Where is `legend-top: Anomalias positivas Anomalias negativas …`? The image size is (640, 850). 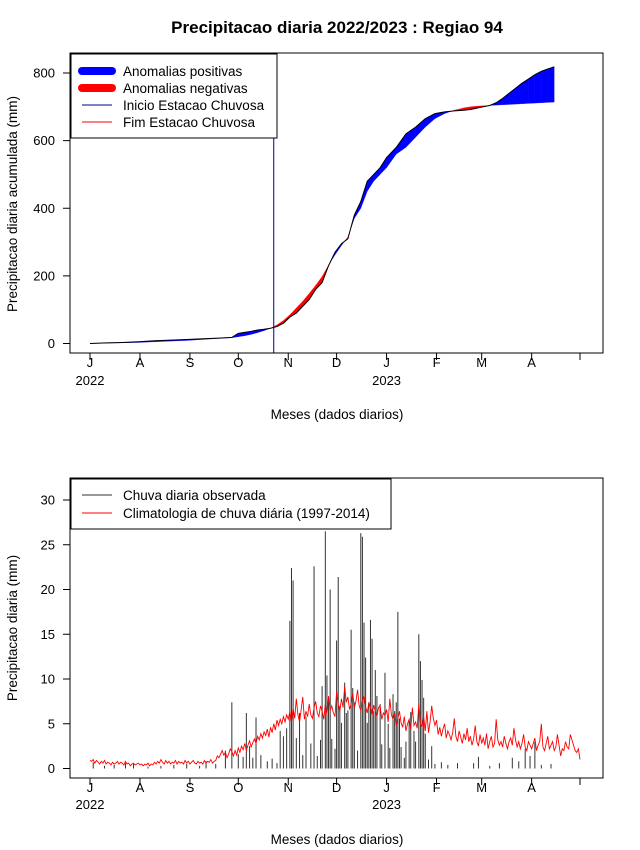
legend-top: Anomalias positivas Anomalias negativas … is located at coordinates (174, 96).